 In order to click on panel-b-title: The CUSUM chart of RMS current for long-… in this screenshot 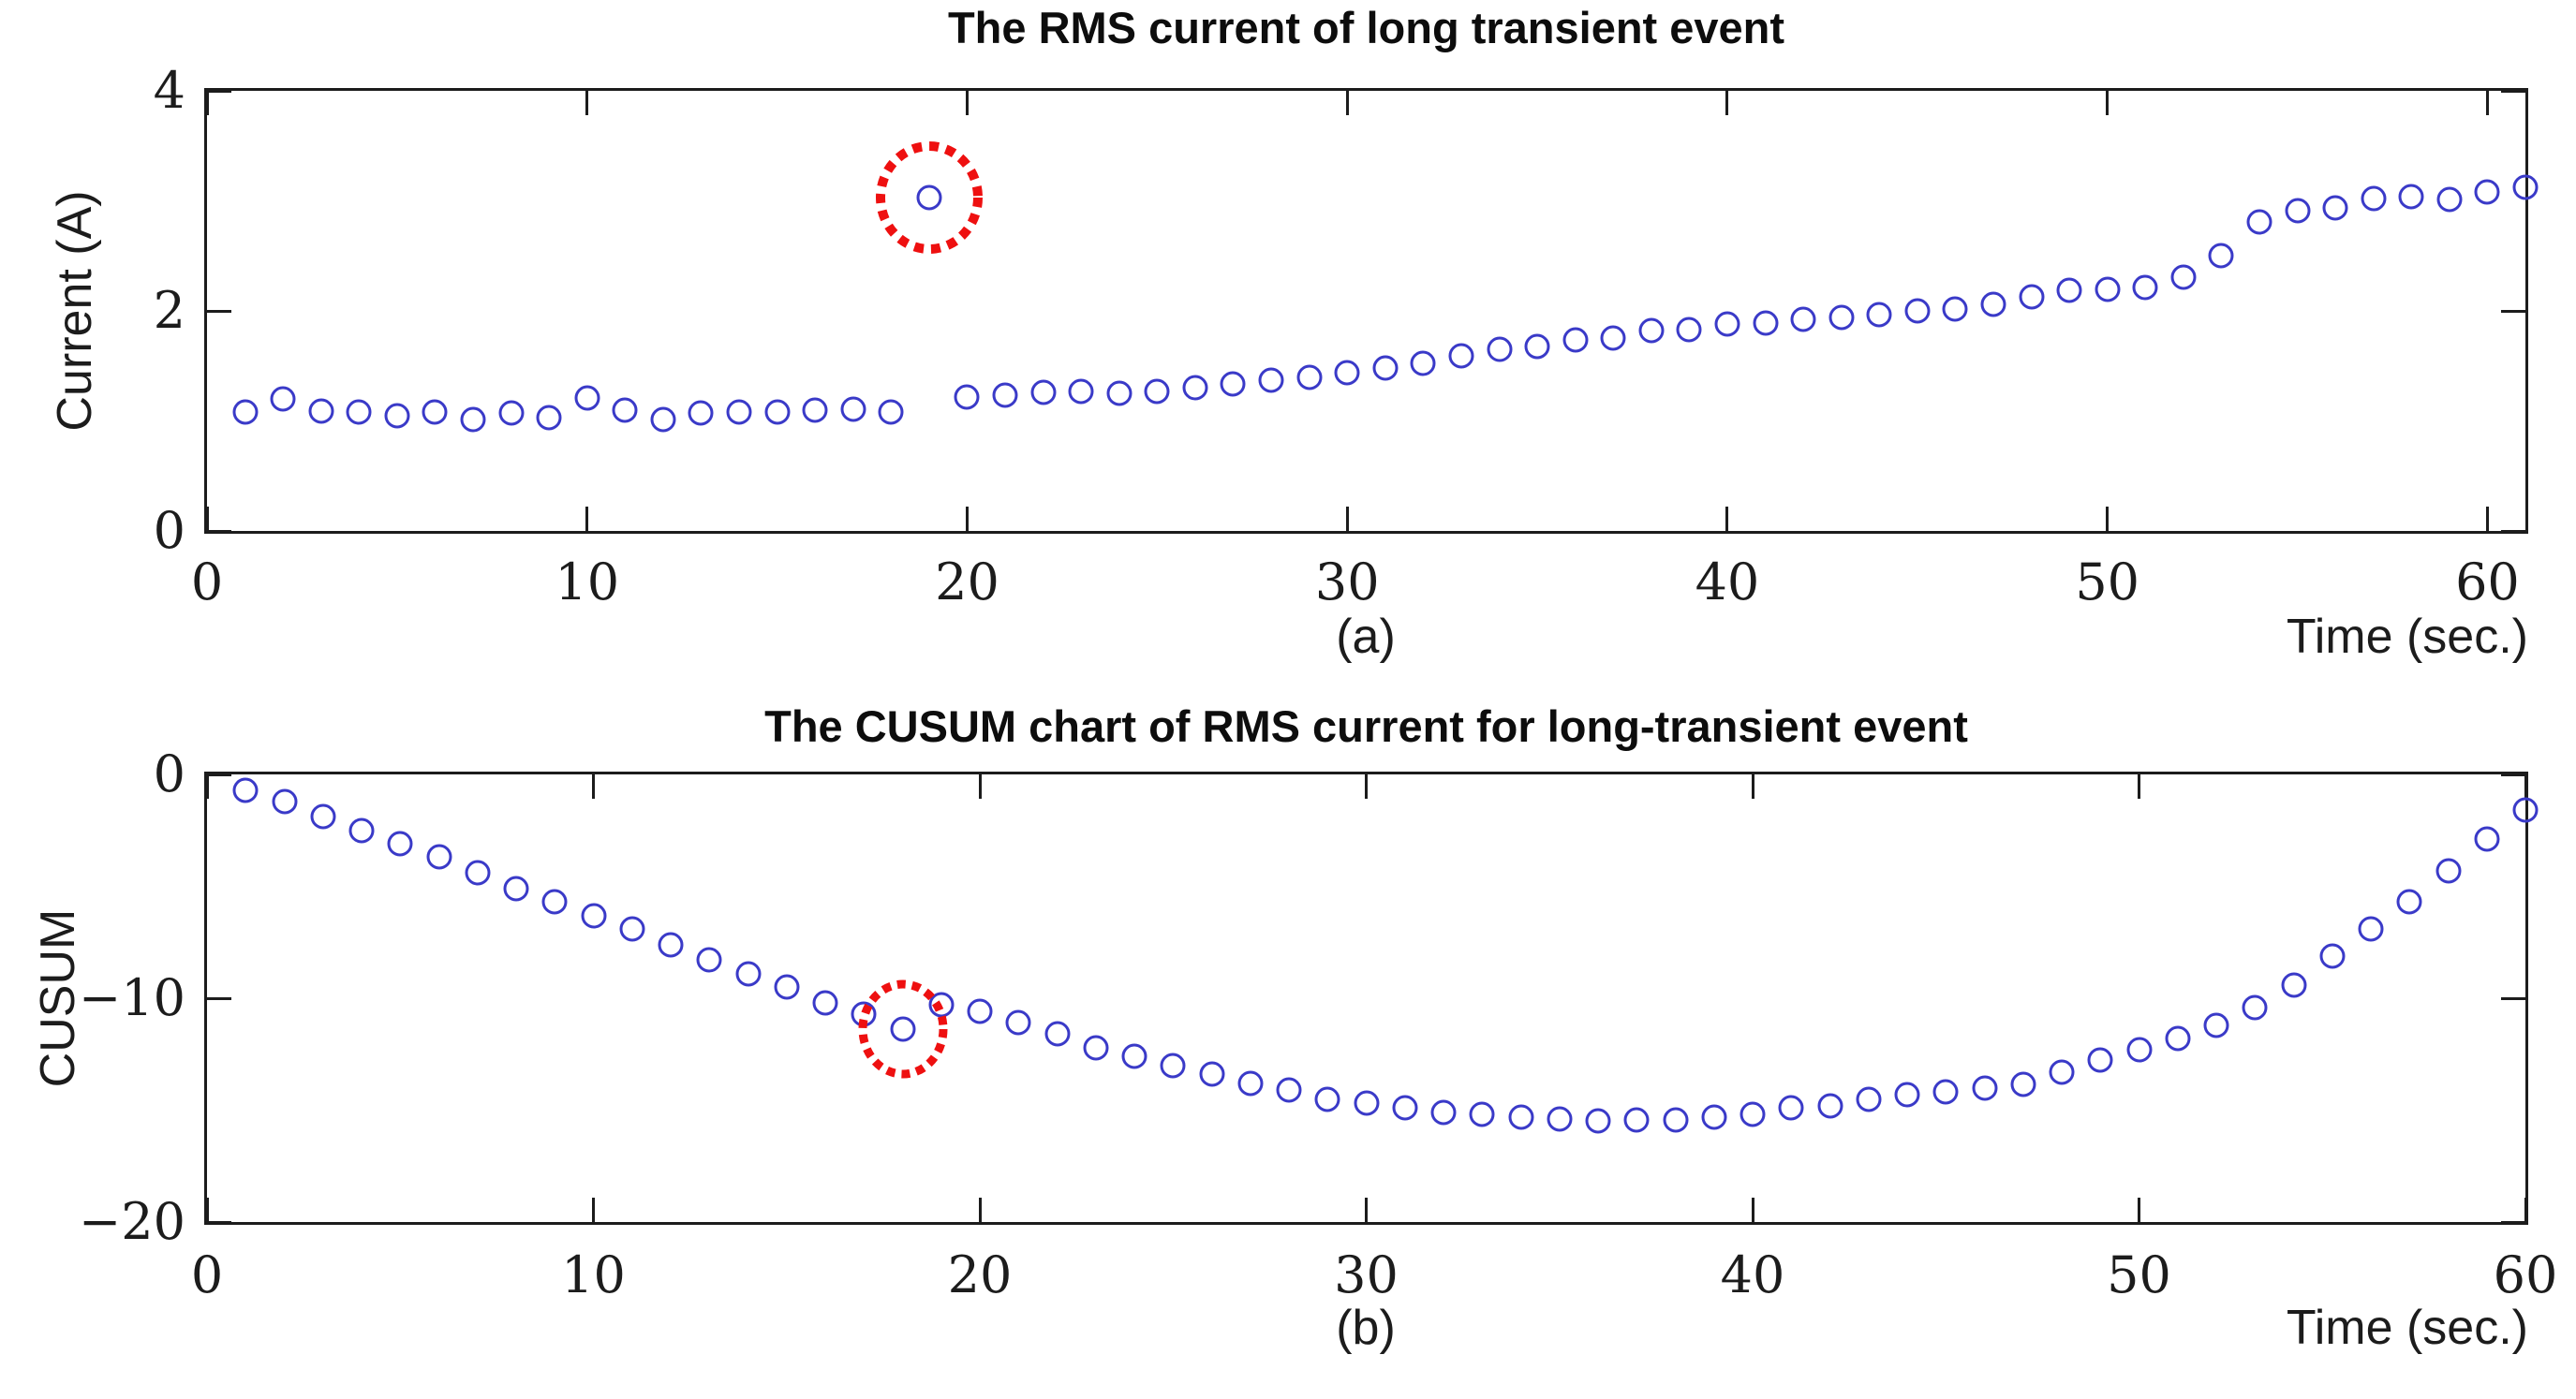, I will do `click(1366, 726)`.